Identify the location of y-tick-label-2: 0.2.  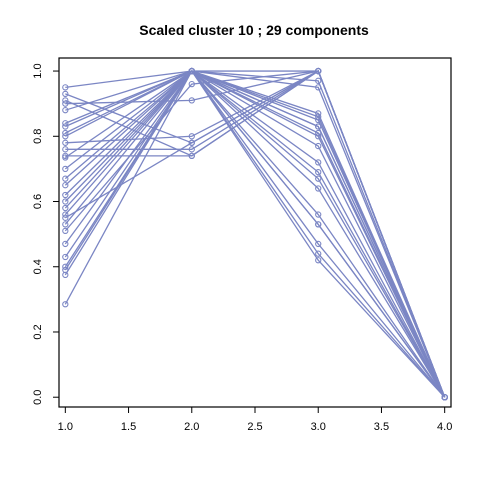
(38, 331).